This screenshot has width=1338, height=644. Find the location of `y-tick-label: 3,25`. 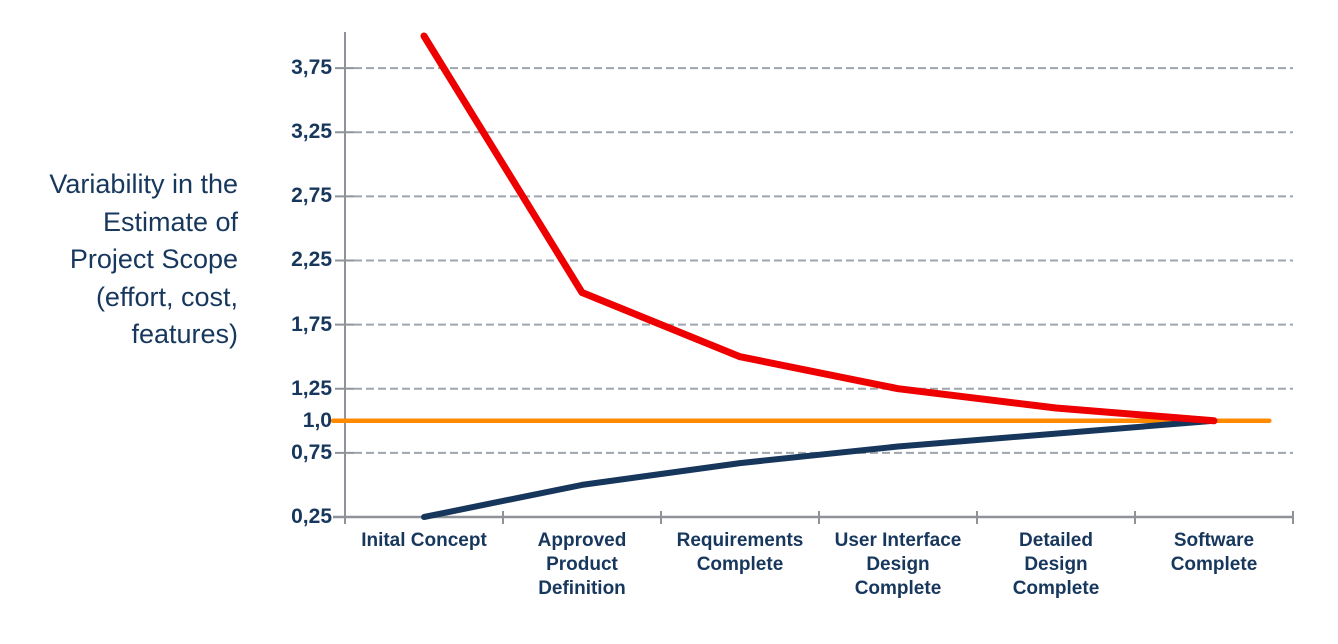

y-tick-label: 3,25 is located at coordinates (311, 132).